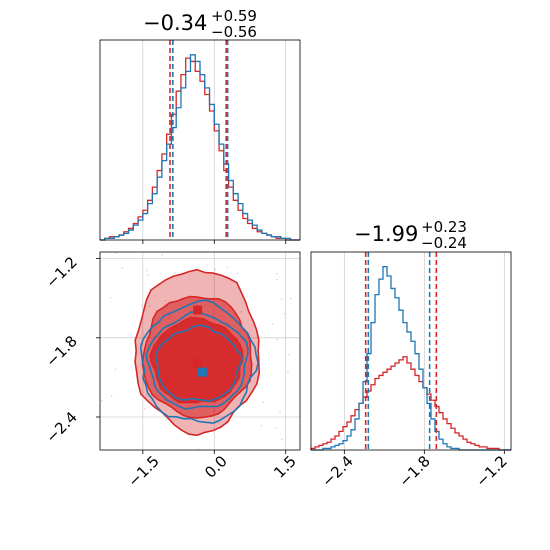 This screenshot has height=550, width=550. I want to click on title-x-upper: +0.59, so click(234, 16).